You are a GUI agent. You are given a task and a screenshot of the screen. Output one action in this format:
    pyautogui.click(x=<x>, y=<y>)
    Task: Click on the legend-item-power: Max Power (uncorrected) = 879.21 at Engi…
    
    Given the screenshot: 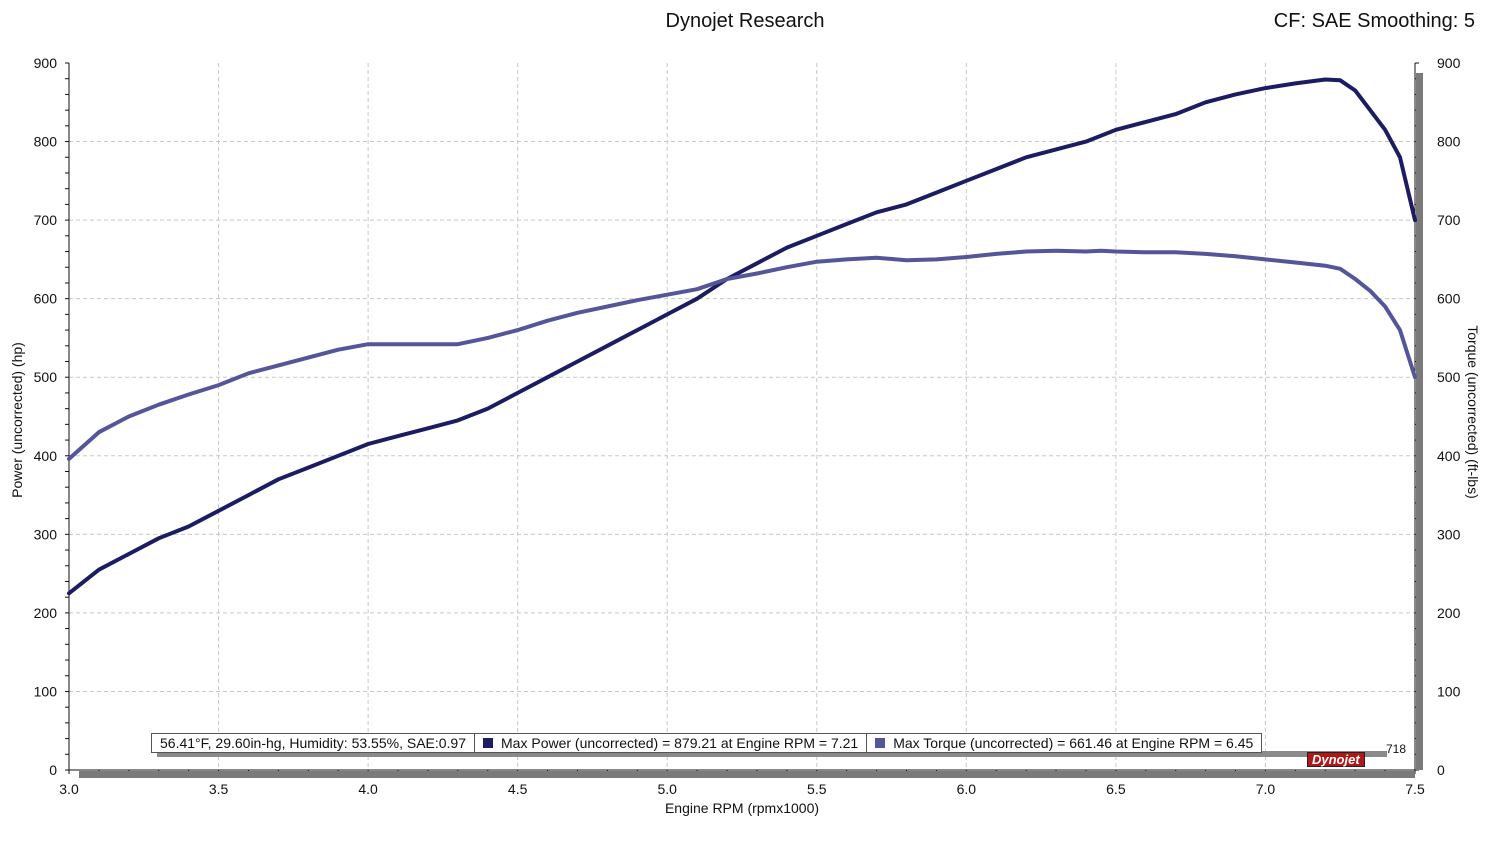 What is the action you would take?
    pyautogui.click(x=670, y=743)
    